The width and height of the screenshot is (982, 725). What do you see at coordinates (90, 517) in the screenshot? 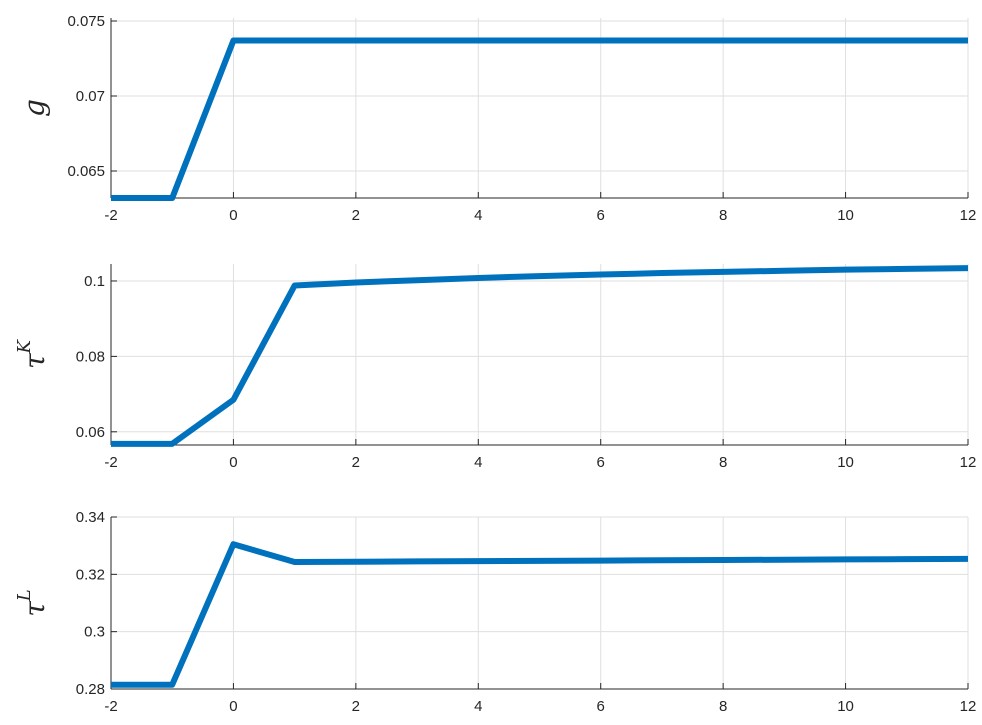
I see `y-tick-label: 0.34` at bounding box center [90, 517].